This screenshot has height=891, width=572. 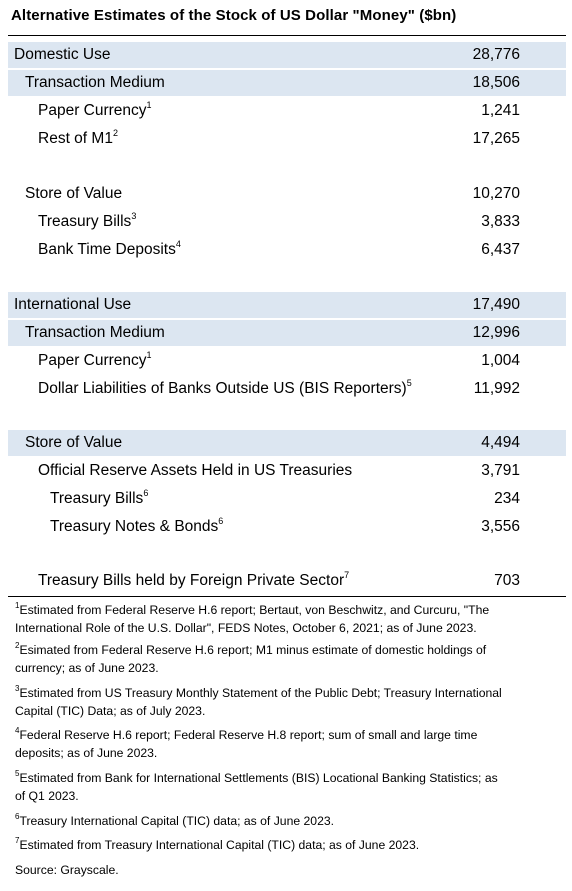 I want to click on row-value: 17,490, so click(x=496, y=304).